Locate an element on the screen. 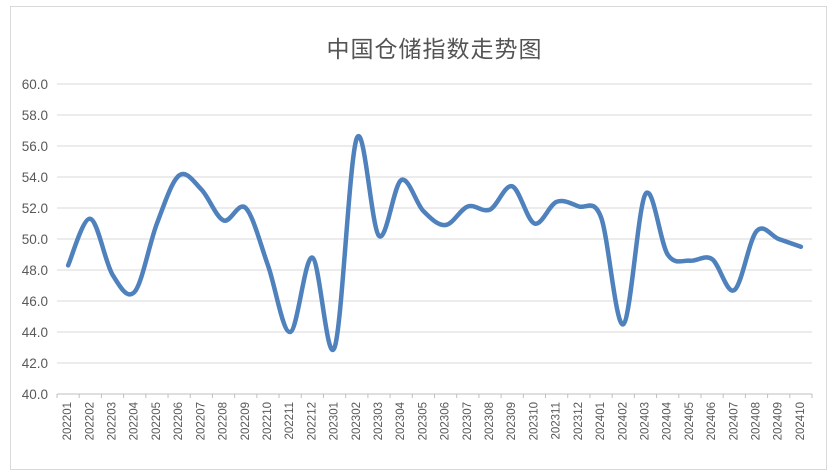  x-axis-tick-label: 202312 is located at coordinates (579, 421).